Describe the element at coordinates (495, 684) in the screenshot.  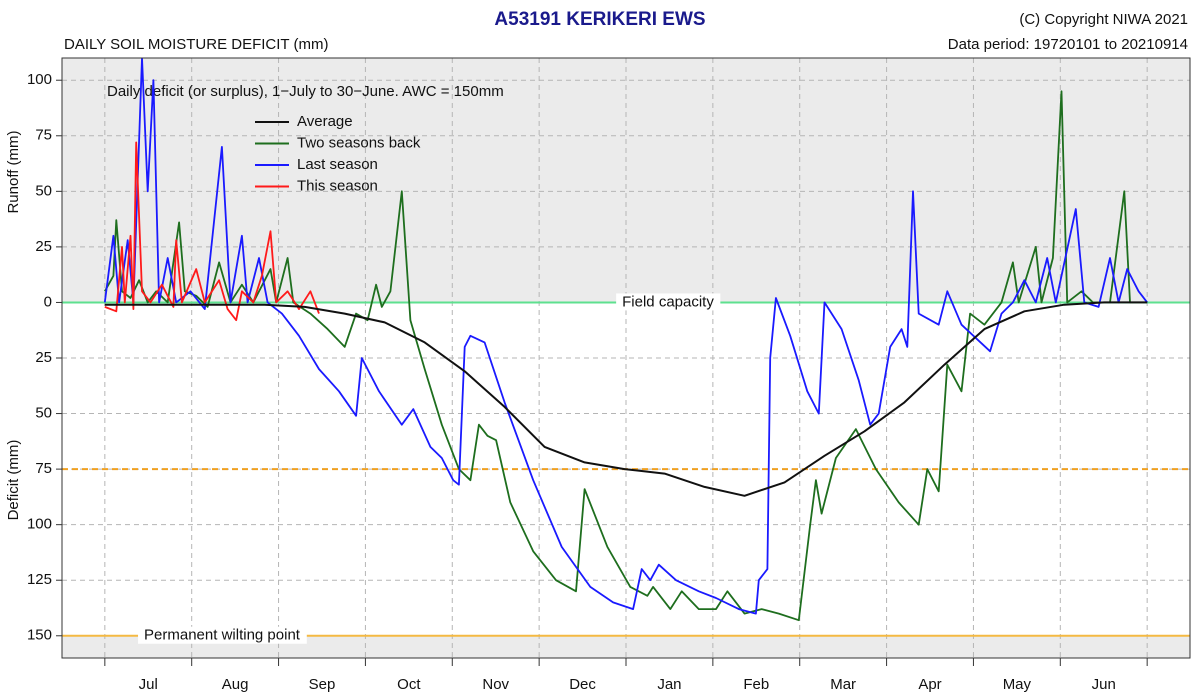
I see `x-tick-label: Nov` at that location.